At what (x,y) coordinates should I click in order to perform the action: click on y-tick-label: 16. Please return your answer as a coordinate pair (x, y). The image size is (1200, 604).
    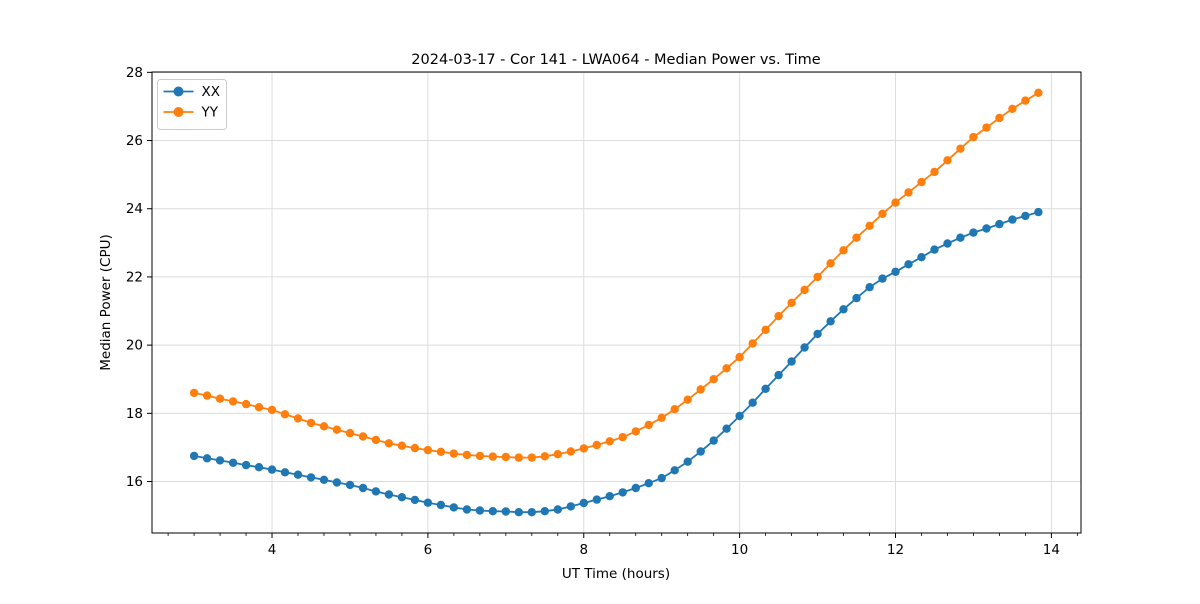
    Looking at the image, I should click on (134, 482).